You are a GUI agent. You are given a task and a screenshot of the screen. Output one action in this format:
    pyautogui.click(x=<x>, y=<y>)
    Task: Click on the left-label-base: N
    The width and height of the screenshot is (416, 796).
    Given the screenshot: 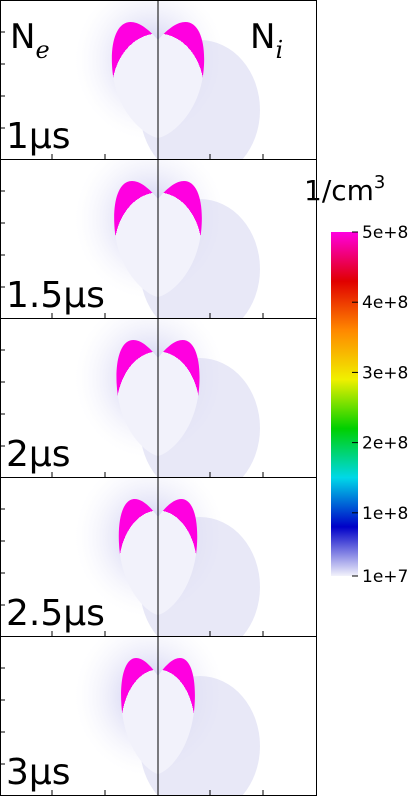 What is the action you would take?
    pyautogui.click(x=22, y=37)
    